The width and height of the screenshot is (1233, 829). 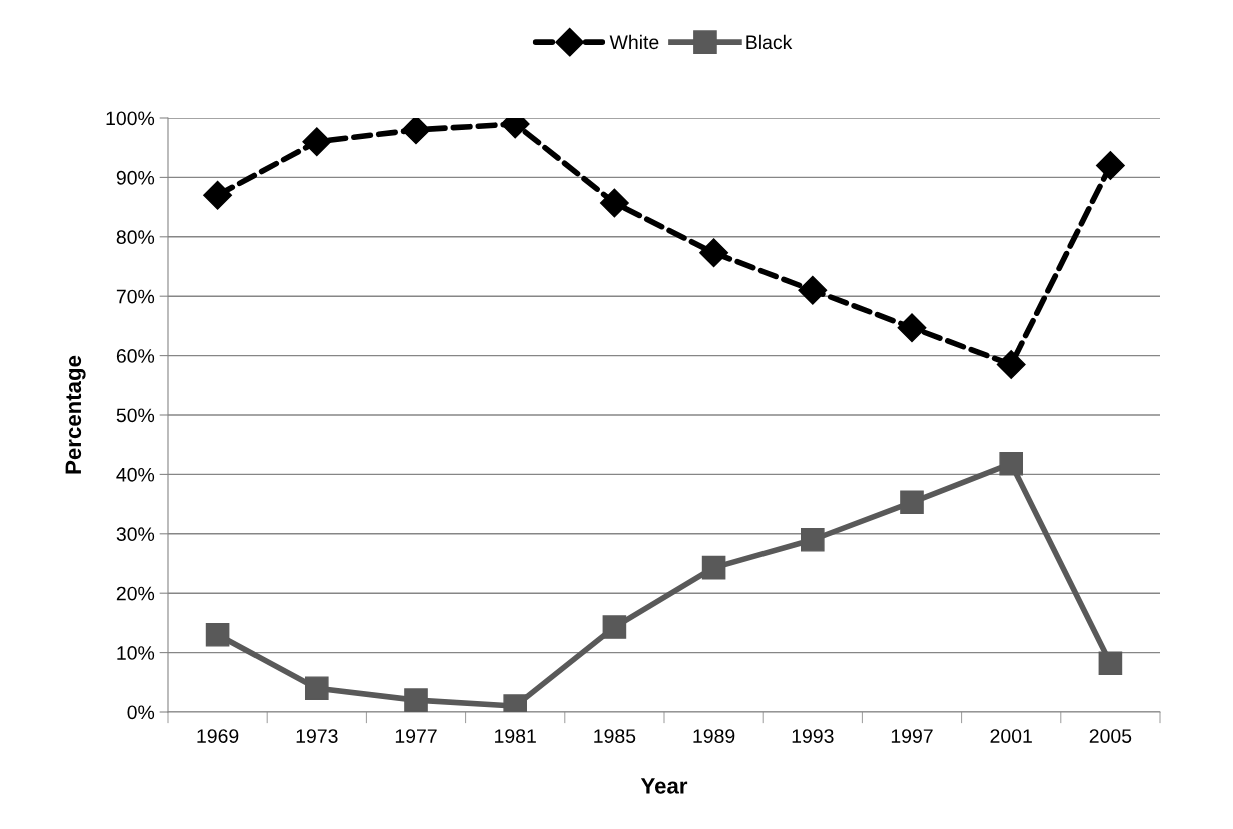 What do you see at coordinates (714, 736) in the screenshot?
I see `x-tick-label: 1989` at bounding box center [714, 736].